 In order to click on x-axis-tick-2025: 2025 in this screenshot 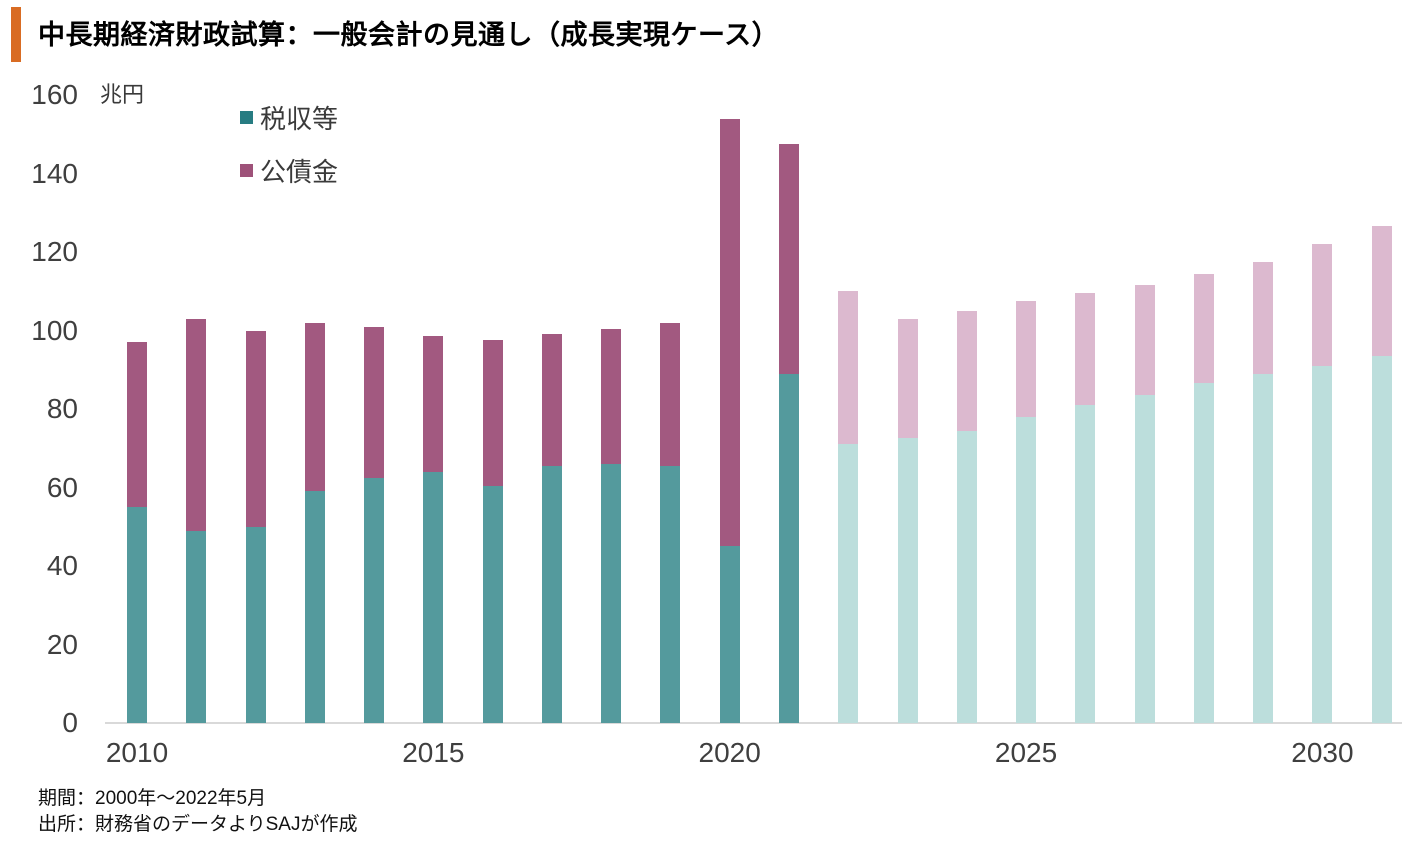, I will do `click(1026, 752)`.